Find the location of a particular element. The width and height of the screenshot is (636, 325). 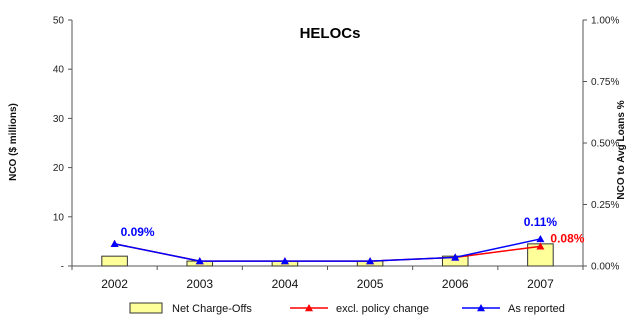

data-label: 0.08% is located at coordinates (567, 238).